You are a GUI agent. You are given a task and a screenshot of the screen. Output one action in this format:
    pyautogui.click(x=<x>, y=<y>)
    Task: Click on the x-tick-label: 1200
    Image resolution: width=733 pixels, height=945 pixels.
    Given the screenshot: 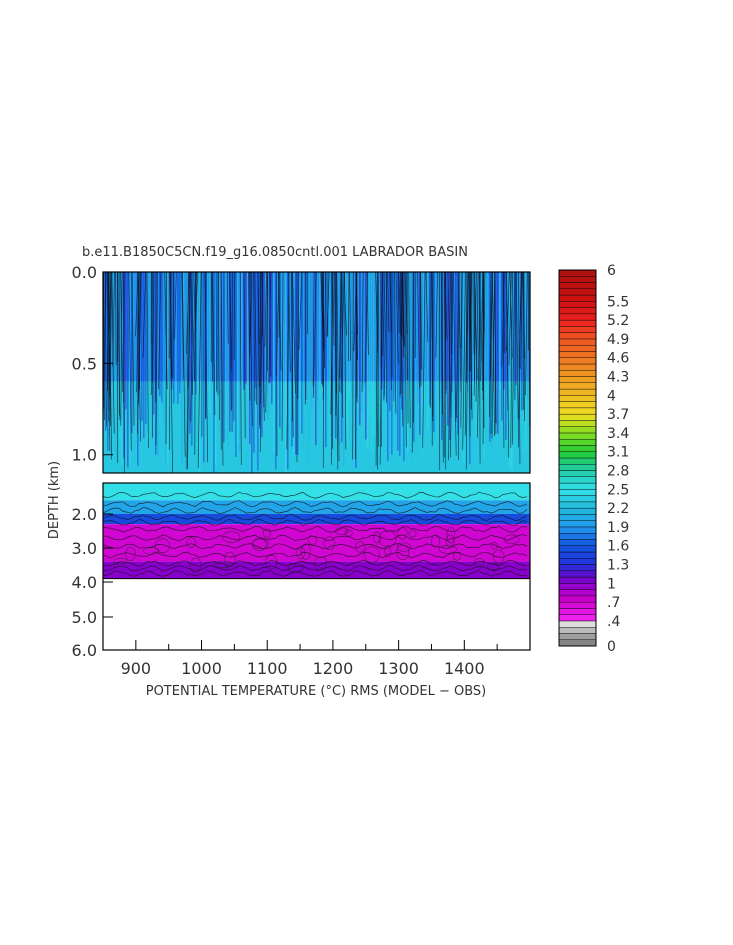 What is the action you would take?
    pyautogui.click(x=333, y=668)
    